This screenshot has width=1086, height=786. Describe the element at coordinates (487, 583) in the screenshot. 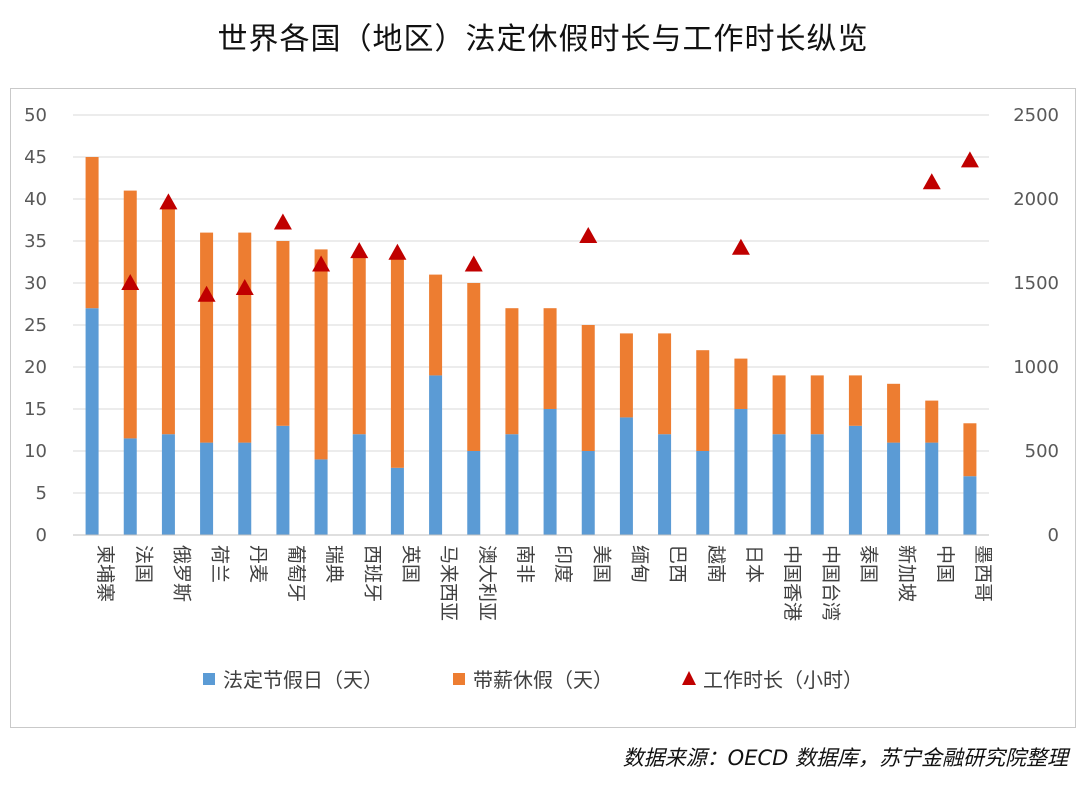

I see `x-category-label: 澳大利亚` at that location.